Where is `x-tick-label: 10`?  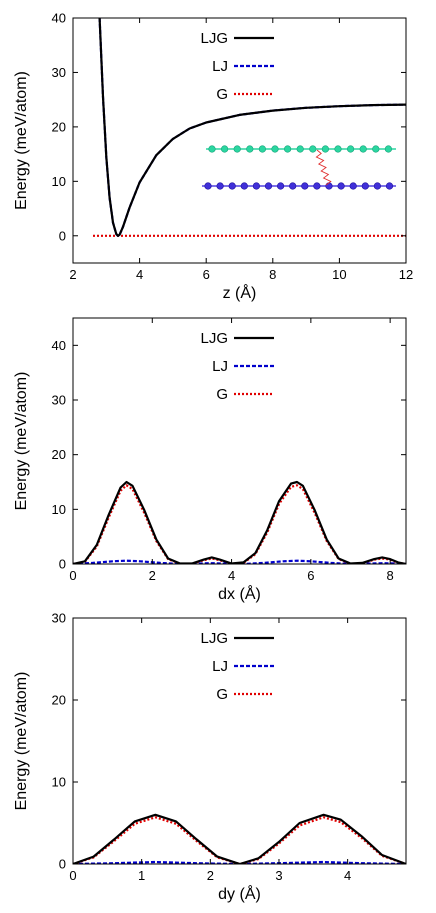
x-tick-label: 10 is located at coordinates (339, 274).